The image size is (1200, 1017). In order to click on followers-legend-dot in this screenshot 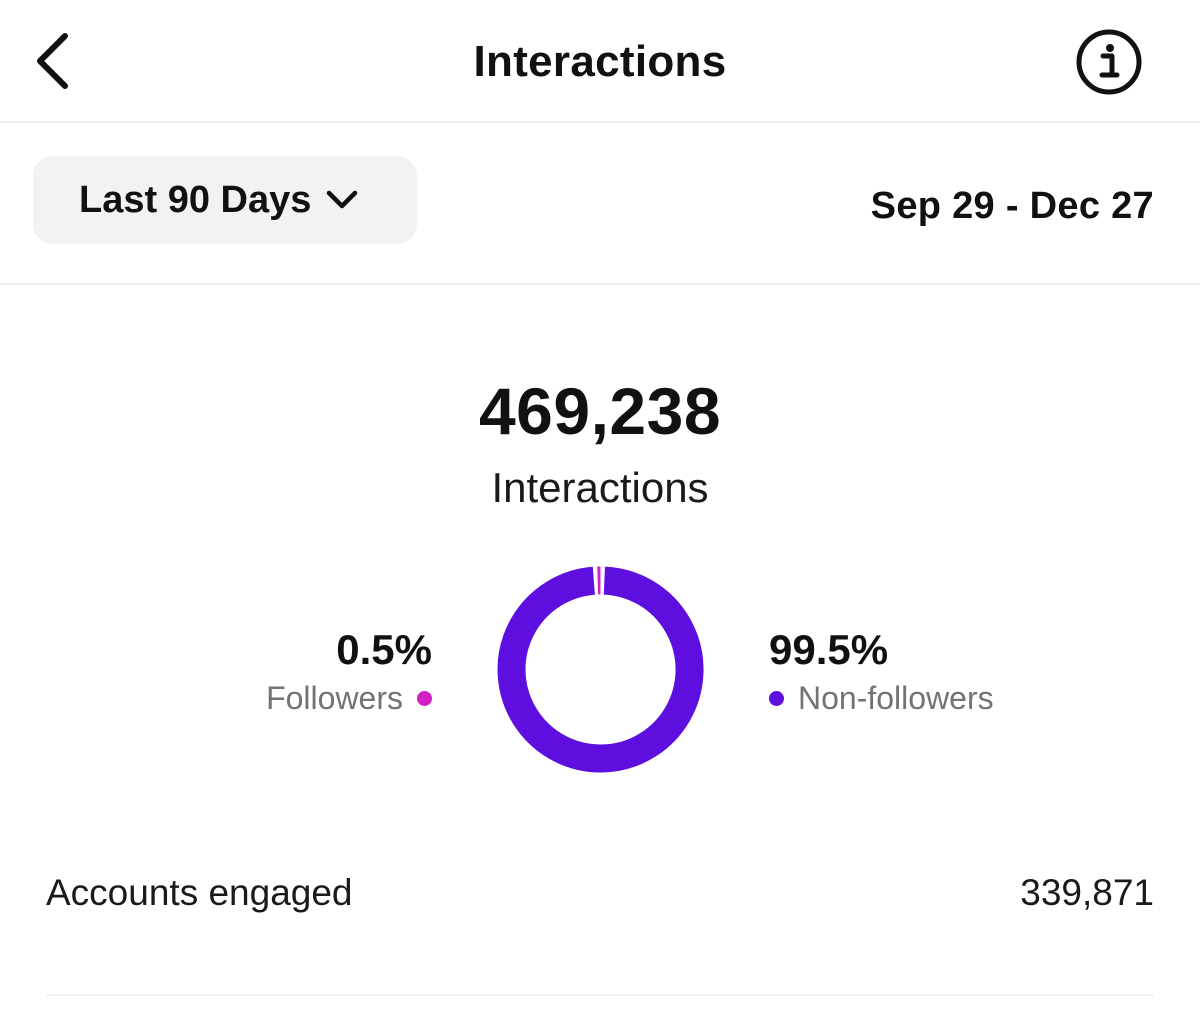, I will do `click(424, 698)`.